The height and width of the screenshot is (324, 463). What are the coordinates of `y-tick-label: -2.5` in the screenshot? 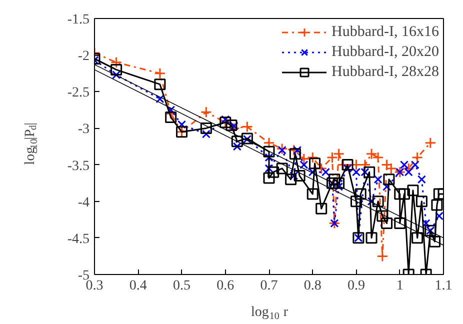 It's located at (78, 93).